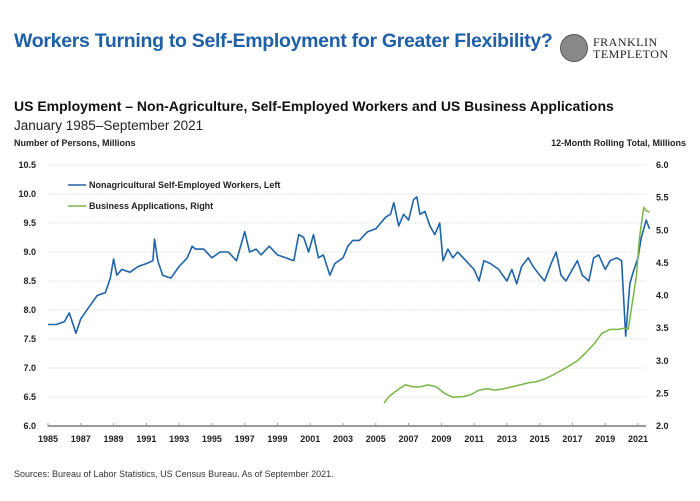 The image size is (700, 501). Describe the element at coordinates (572, 439) in the screenshot. I see `x-tick-label: 2017` at that location.